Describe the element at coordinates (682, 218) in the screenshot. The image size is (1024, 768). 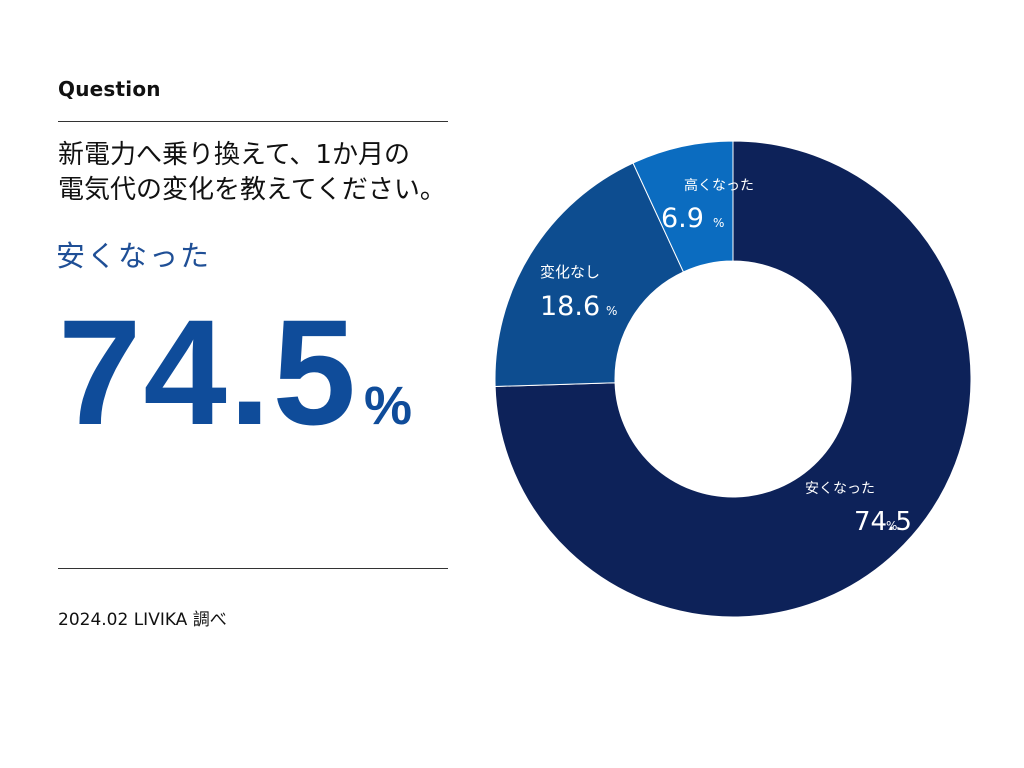
I see `slice-value-3: 6.9` at that location.